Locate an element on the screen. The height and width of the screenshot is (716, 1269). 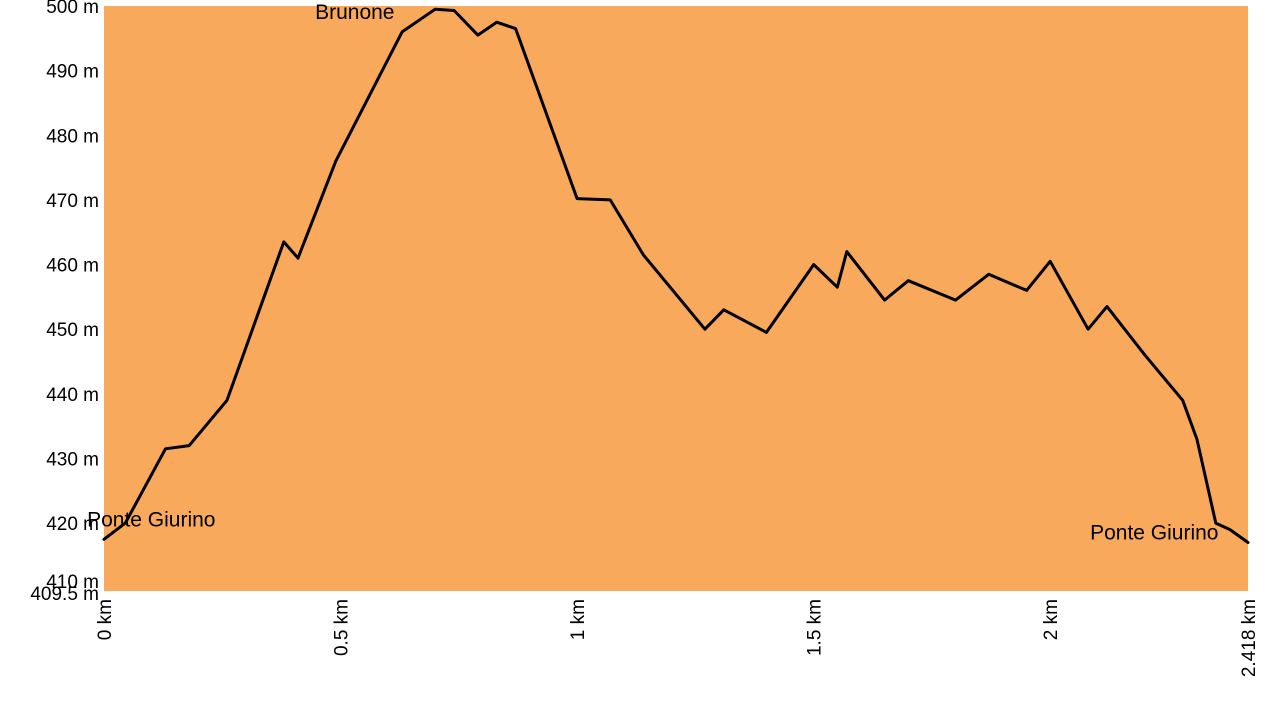
x-tick-label: 2 km is located at coordinates (1051, 619).